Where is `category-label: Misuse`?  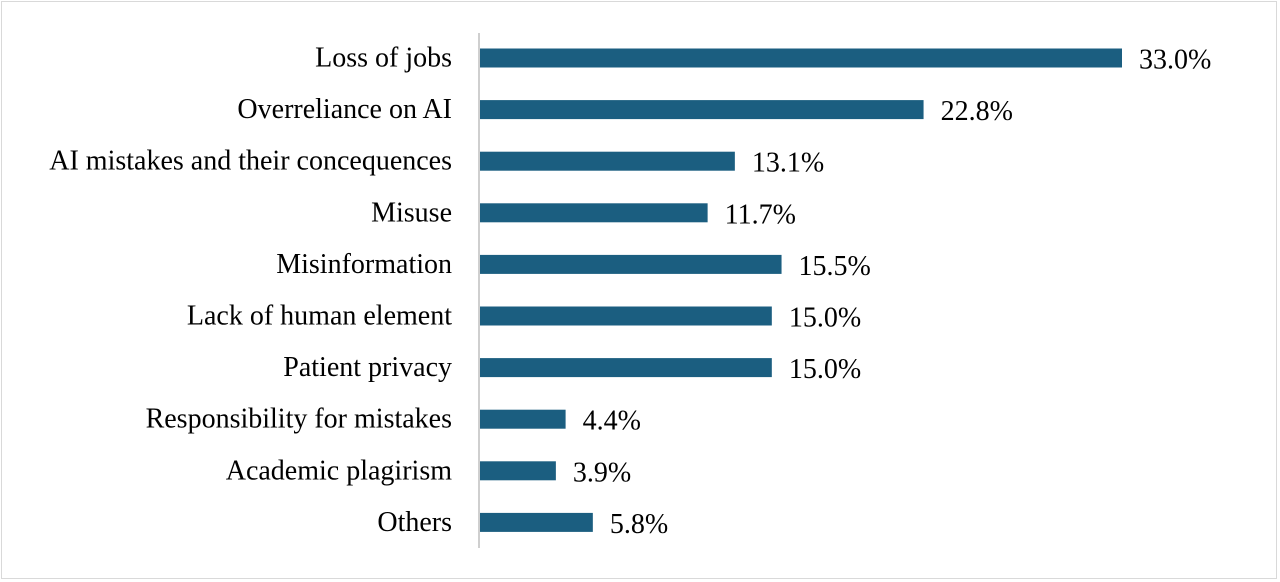 category-label: Misuse is located at coordinates (411, 212).